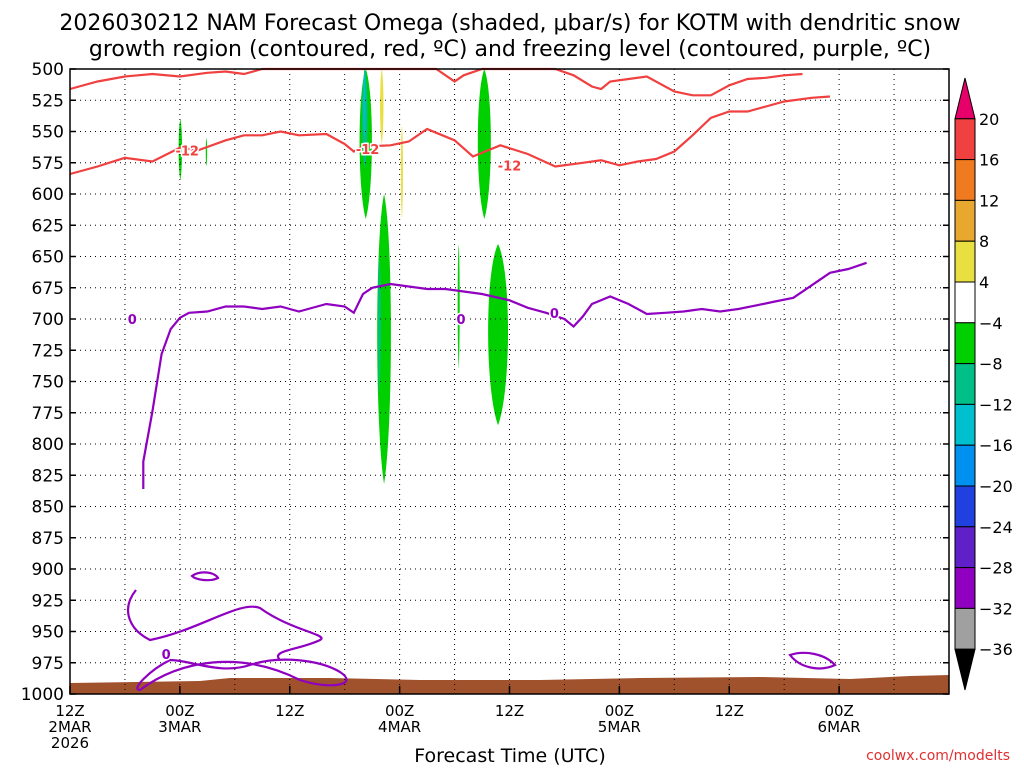 The width and height of the screenshot is (1024, 768). Describe the element at coordinates (205, 576) in the screenshot. I see `freezing-contour-loop` at that location.